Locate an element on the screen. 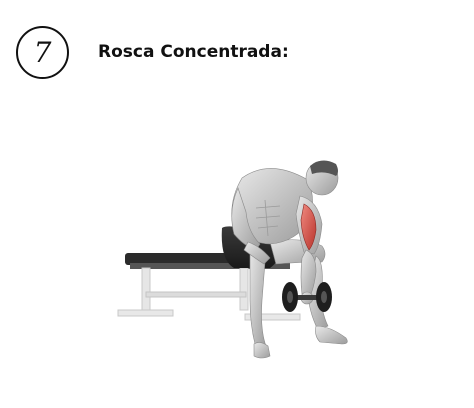  step-number: 7 is located at coordinates (42, 52).